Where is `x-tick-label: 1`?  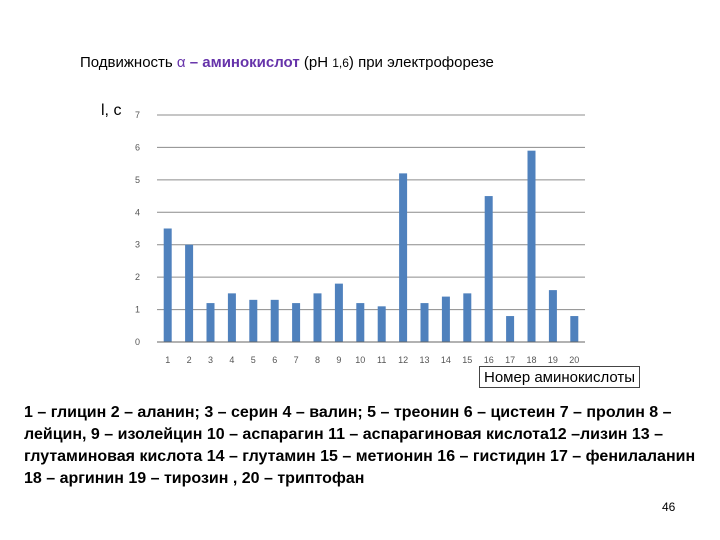
x-tick-label: 1 is located at coordinates (167, 360).